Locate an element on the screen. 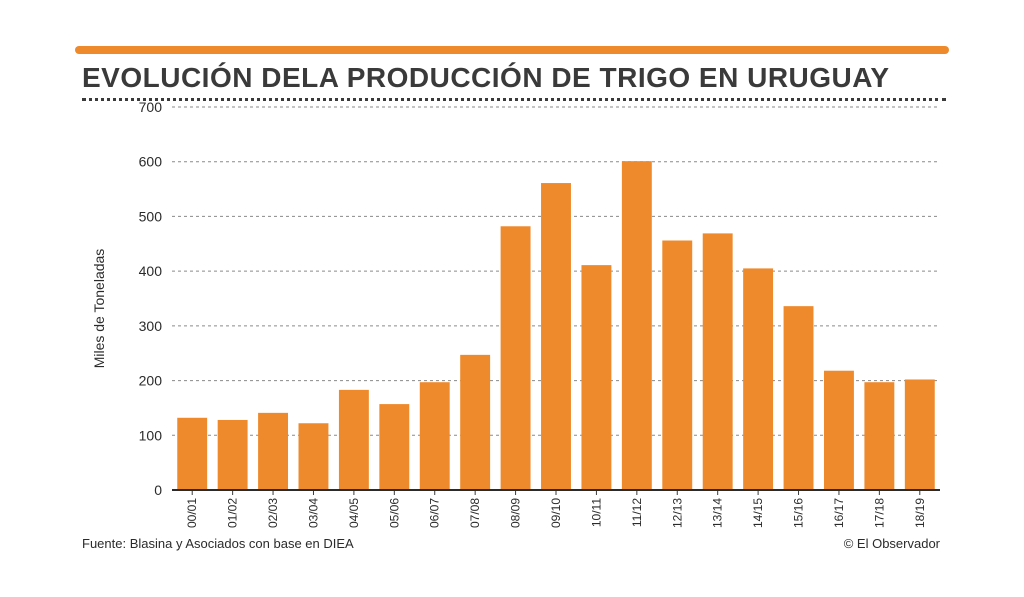  x-tick-label: 01/02 is located at coordinates (233, 513).